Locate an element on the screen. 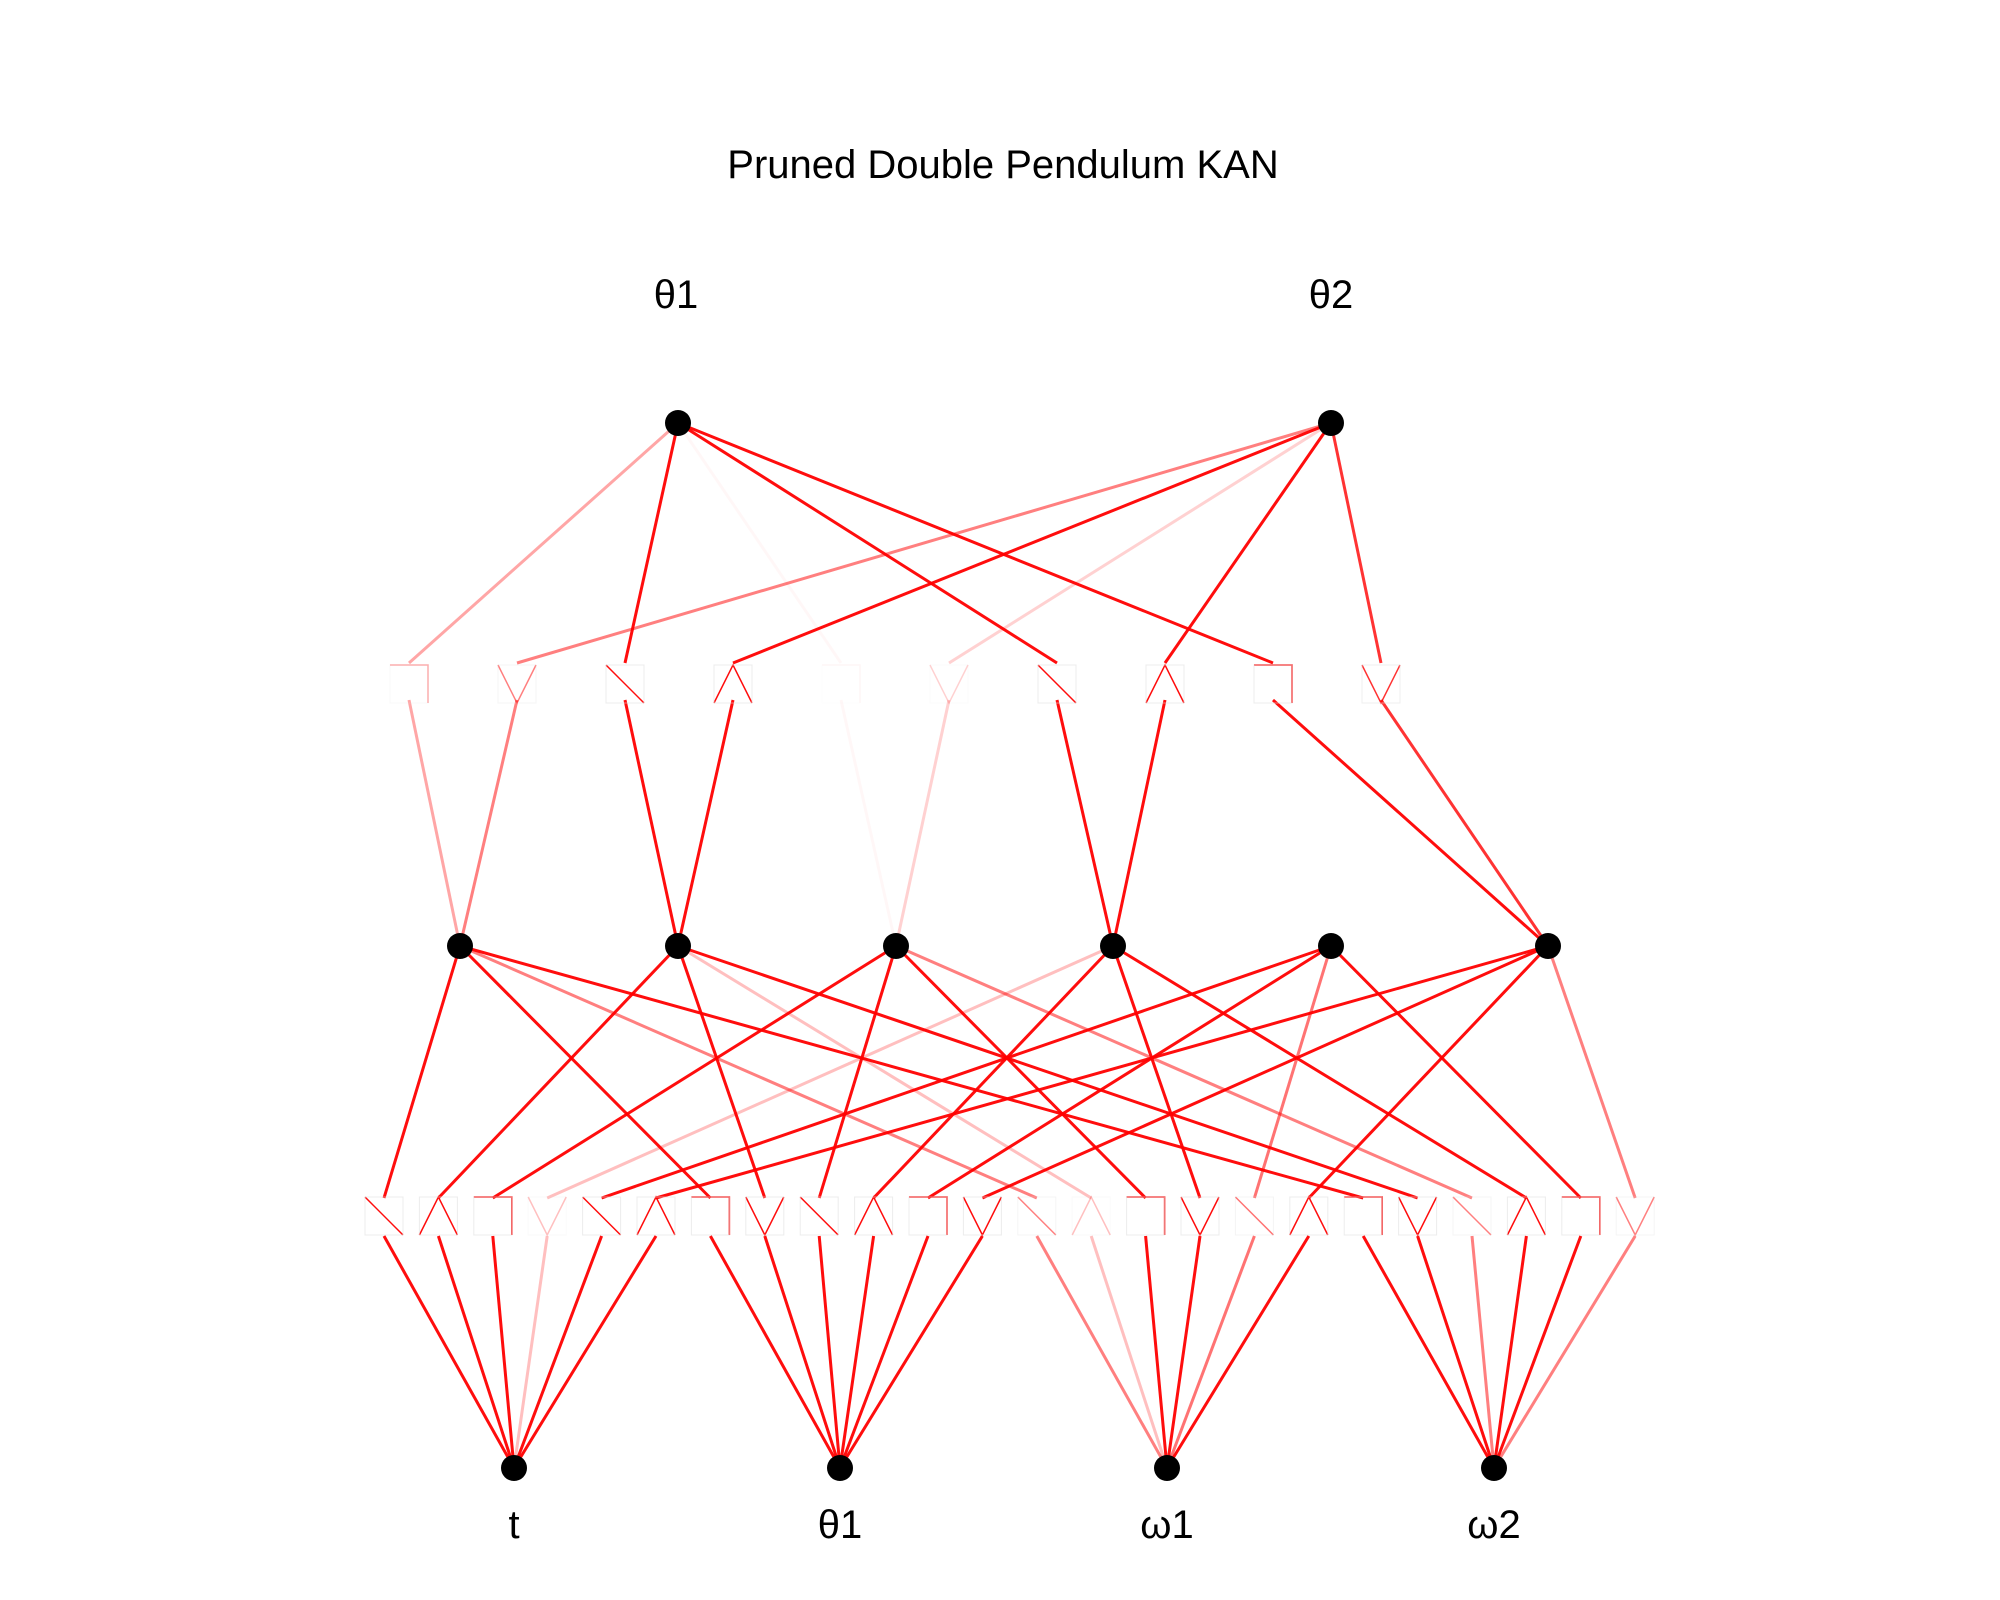 The width and height of the screenshot is (2000, 1600). activation-l1-2-5-icon-frame is located at coordinates (1309, 1216).